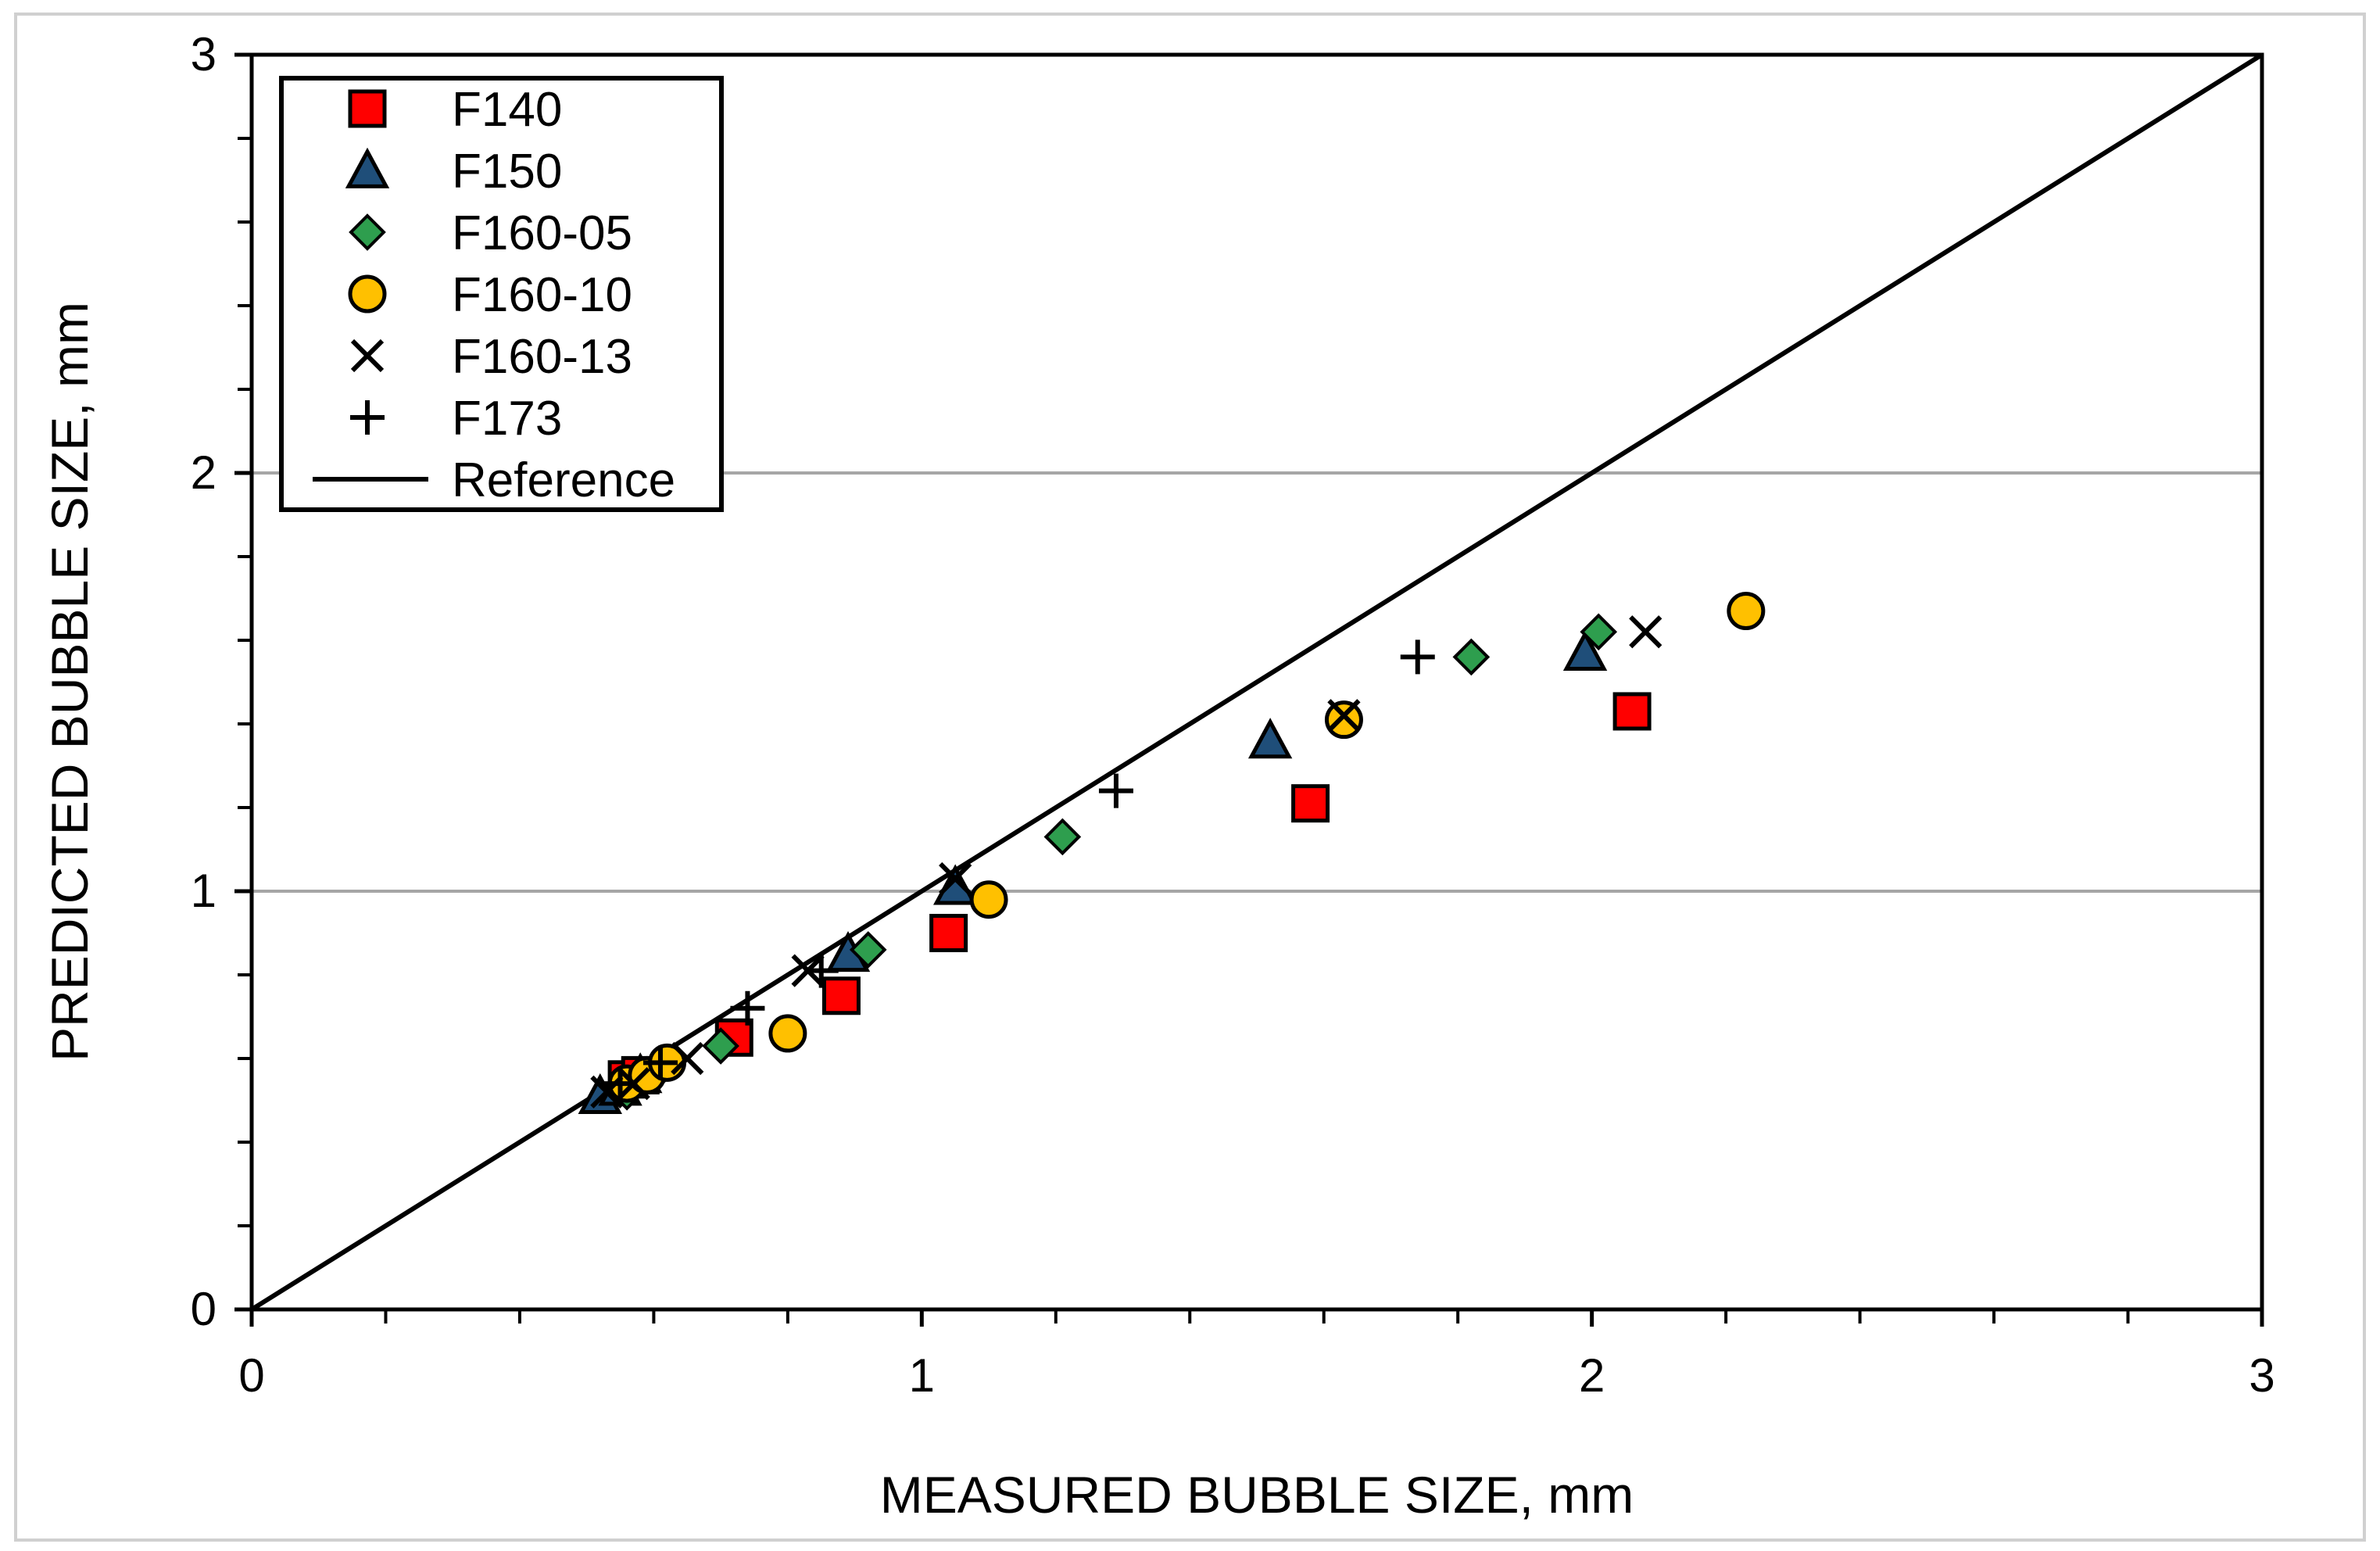 Image resolution: width=2380 pixels, height=1551 pixels. Describe the element at coordinates (251, 1375) in the screenshot. I see `x-tick-label-0: 0` at that location.